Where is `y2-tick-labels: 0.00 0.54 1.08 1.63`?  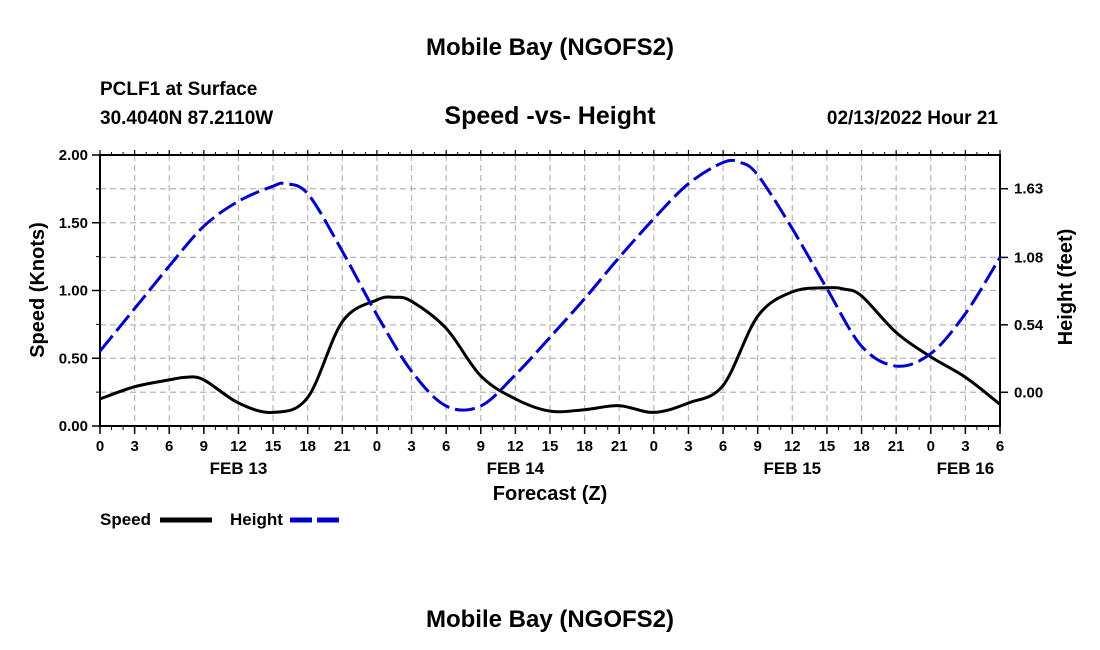 y2-tick-labels: 0.00 0.54 1.08 1.63 is located at coordinates (1029, 291).